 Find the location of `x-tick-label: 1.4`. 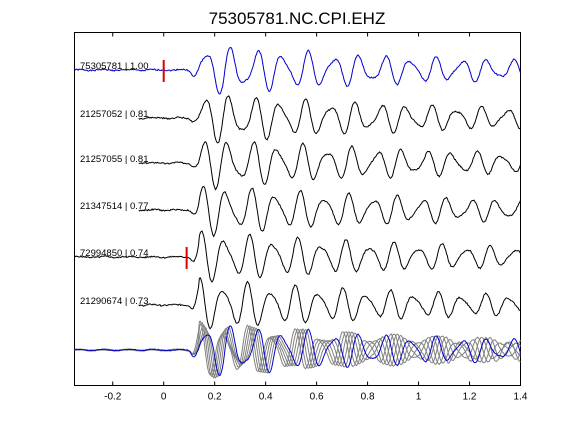

x-tick-label: 1.4 is located at coordinates (521, 397).